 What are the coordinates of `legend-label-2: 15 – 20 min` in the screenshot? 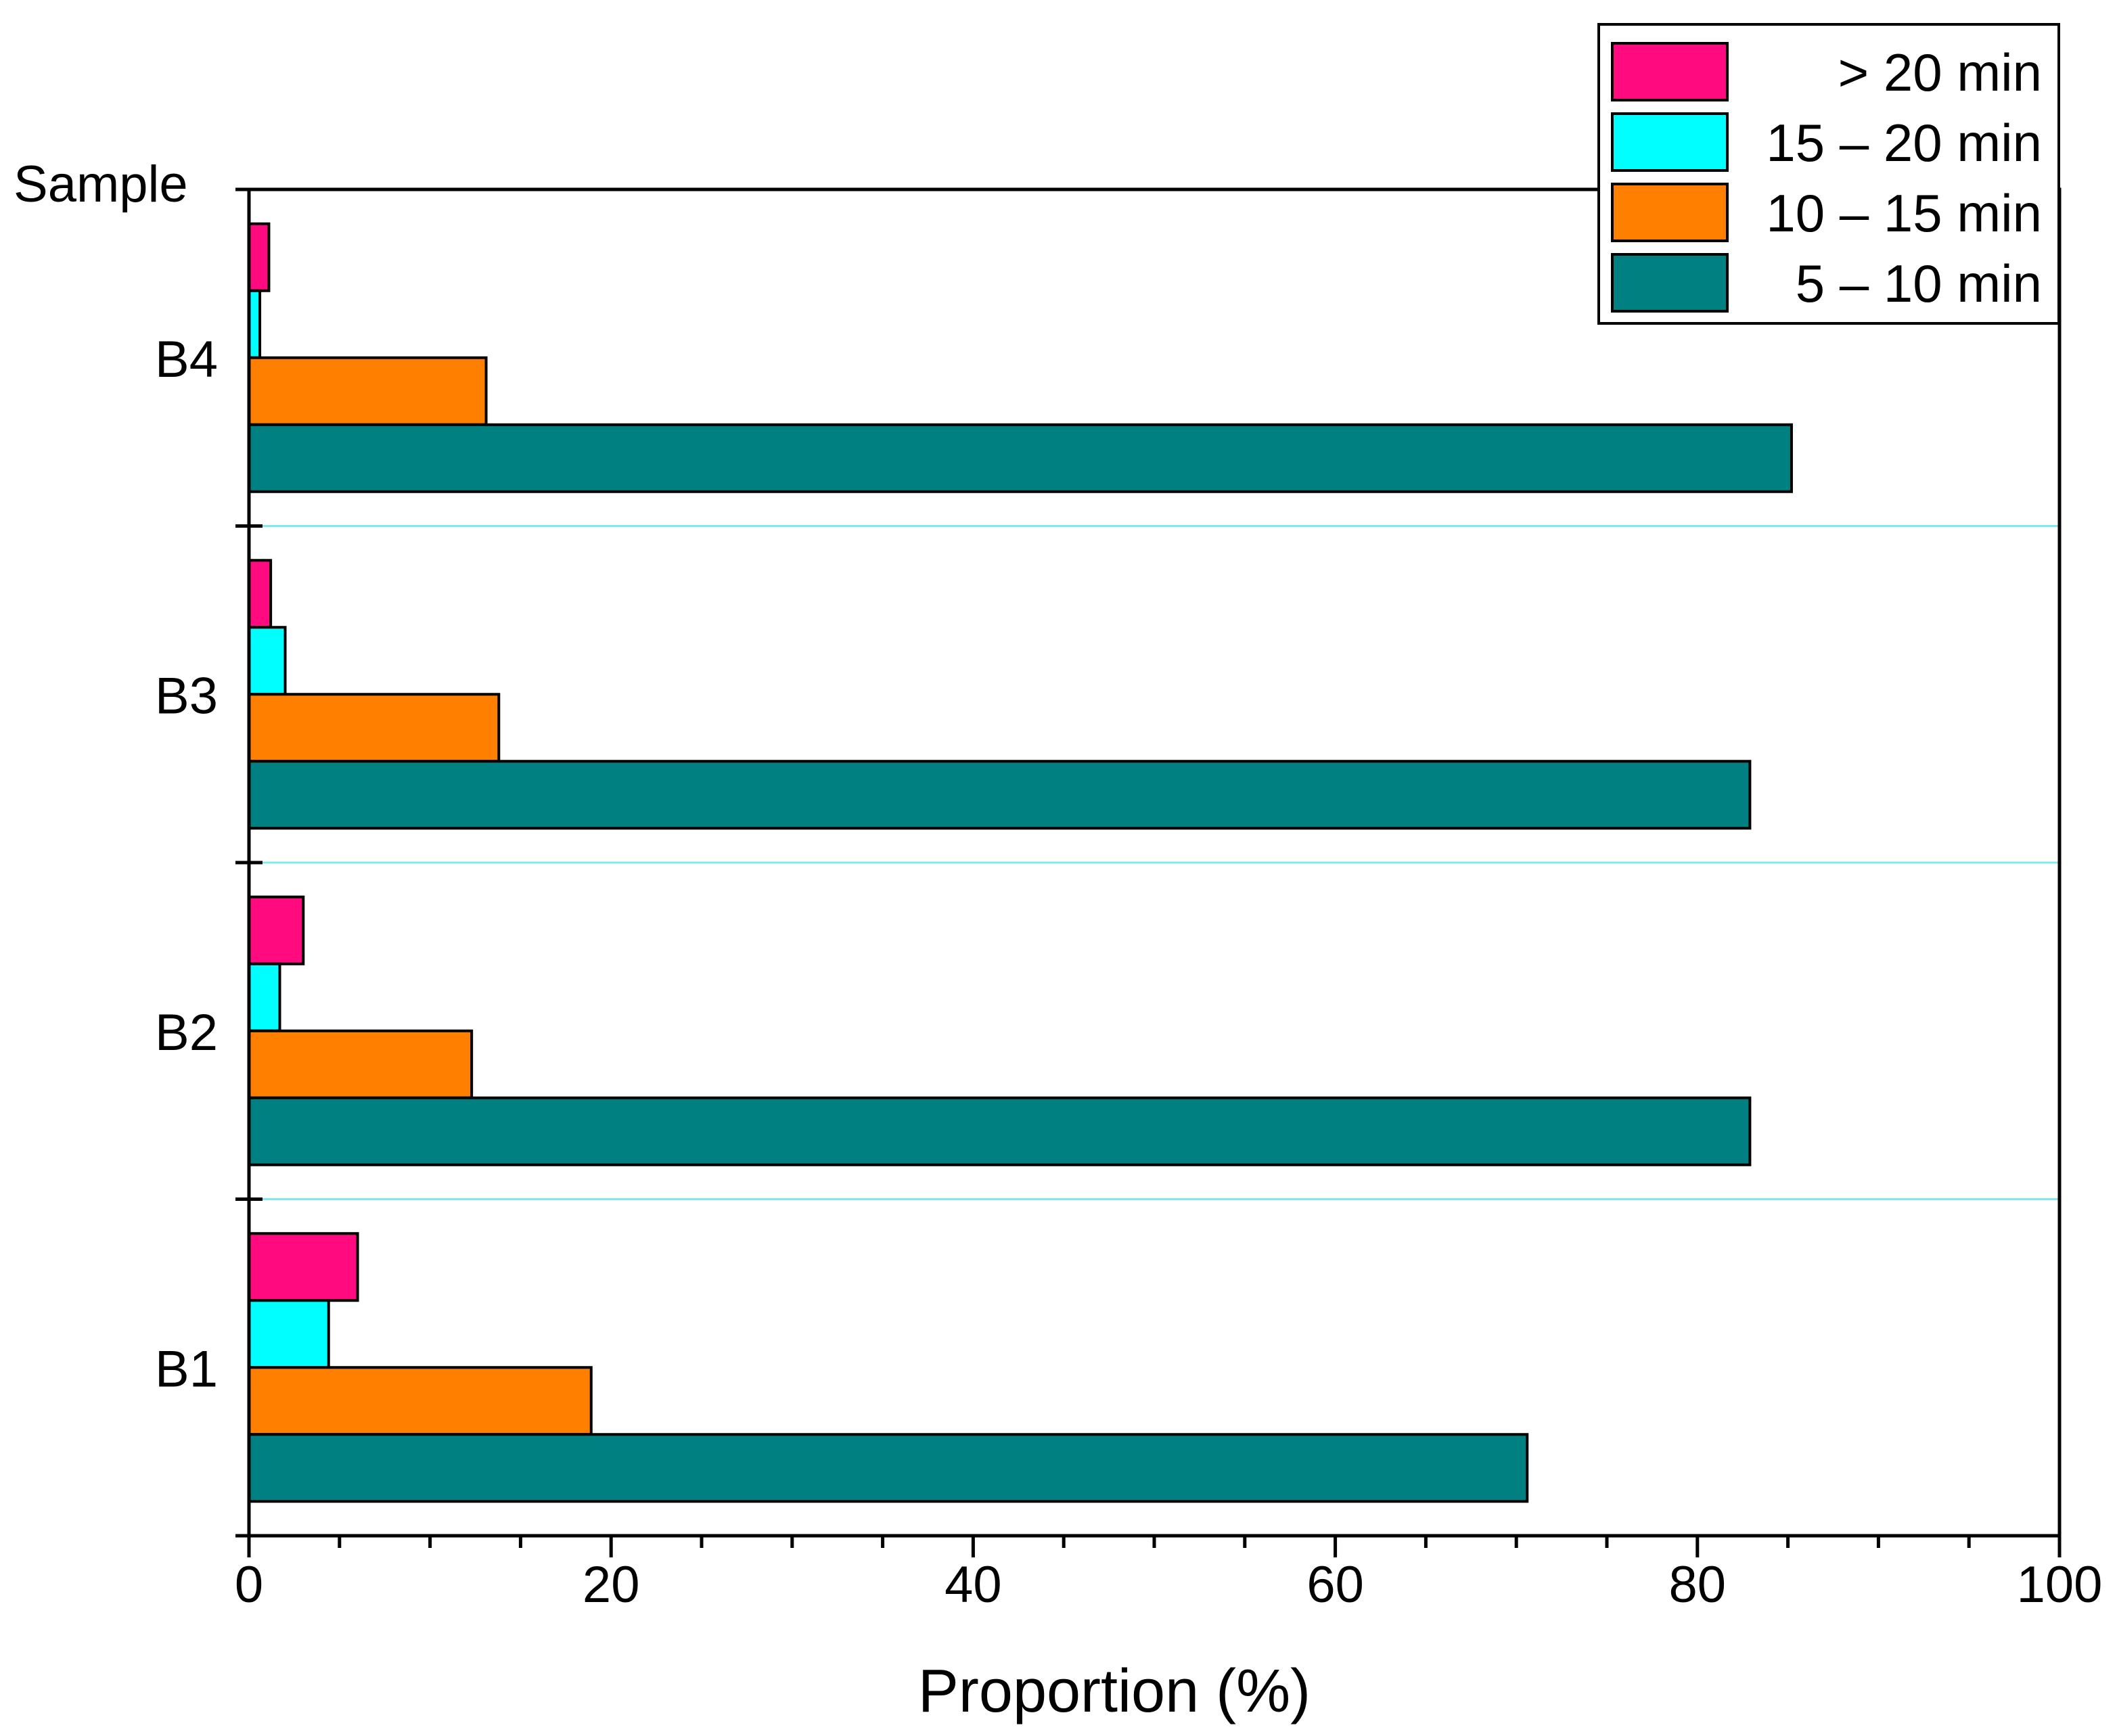 It's located at (1904, 143).